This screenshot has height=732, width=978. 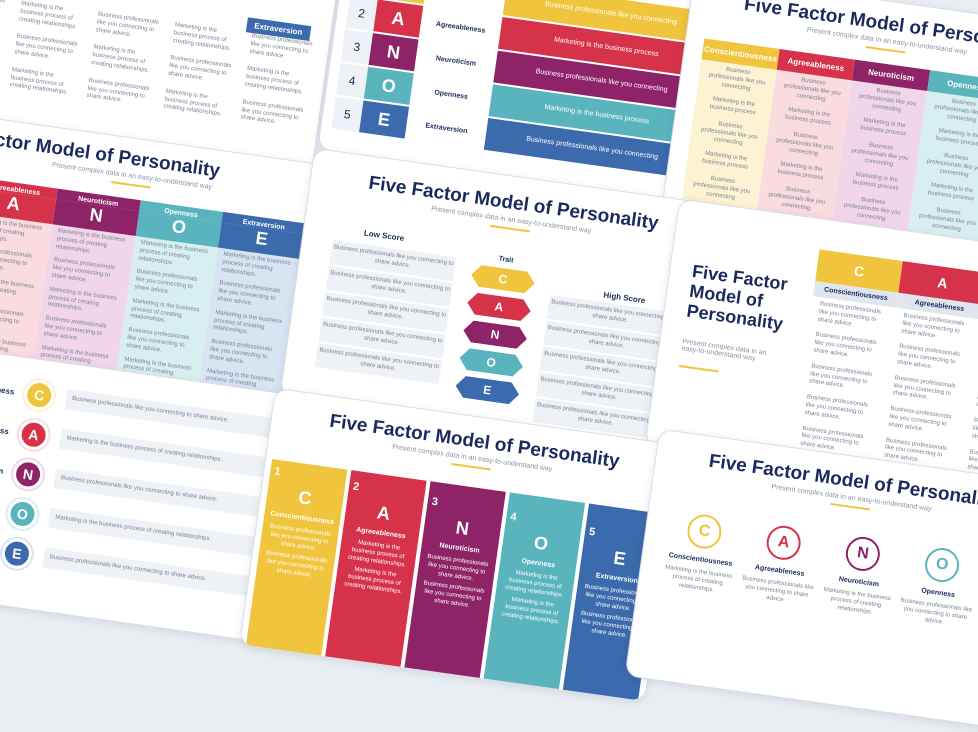 What do you see at coordinates (737, 297) in the screenshot?
I see `slide-title: Five Factor Model of Personality` at bounding box center [737, 297].